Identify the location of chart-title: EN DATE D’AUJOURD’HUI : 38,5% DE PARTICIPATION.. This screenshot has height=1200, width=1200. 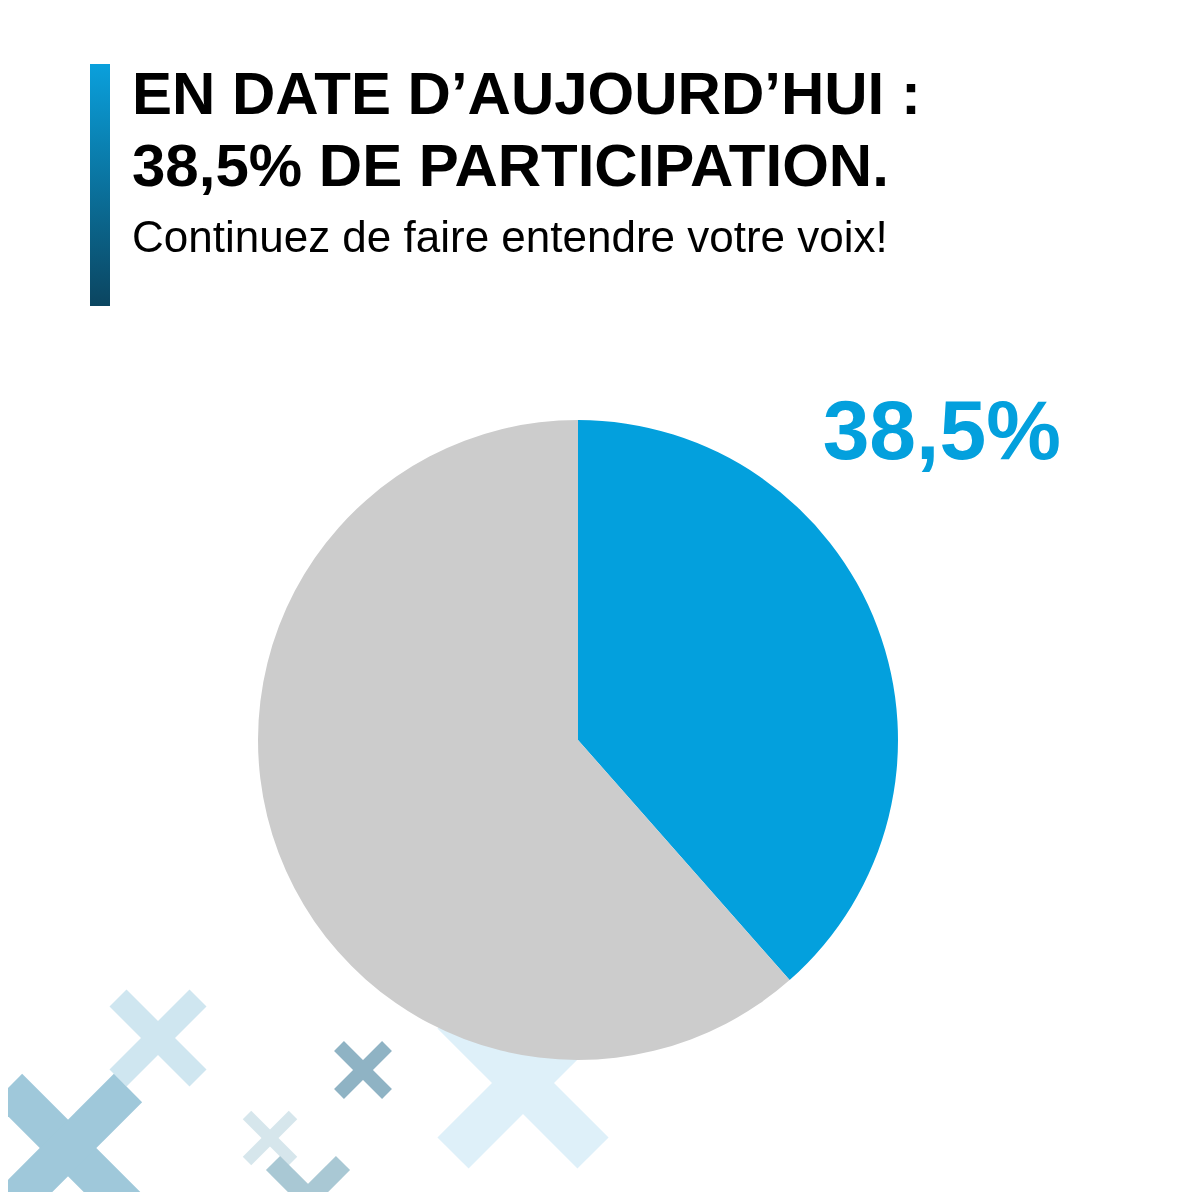
(527, 130).